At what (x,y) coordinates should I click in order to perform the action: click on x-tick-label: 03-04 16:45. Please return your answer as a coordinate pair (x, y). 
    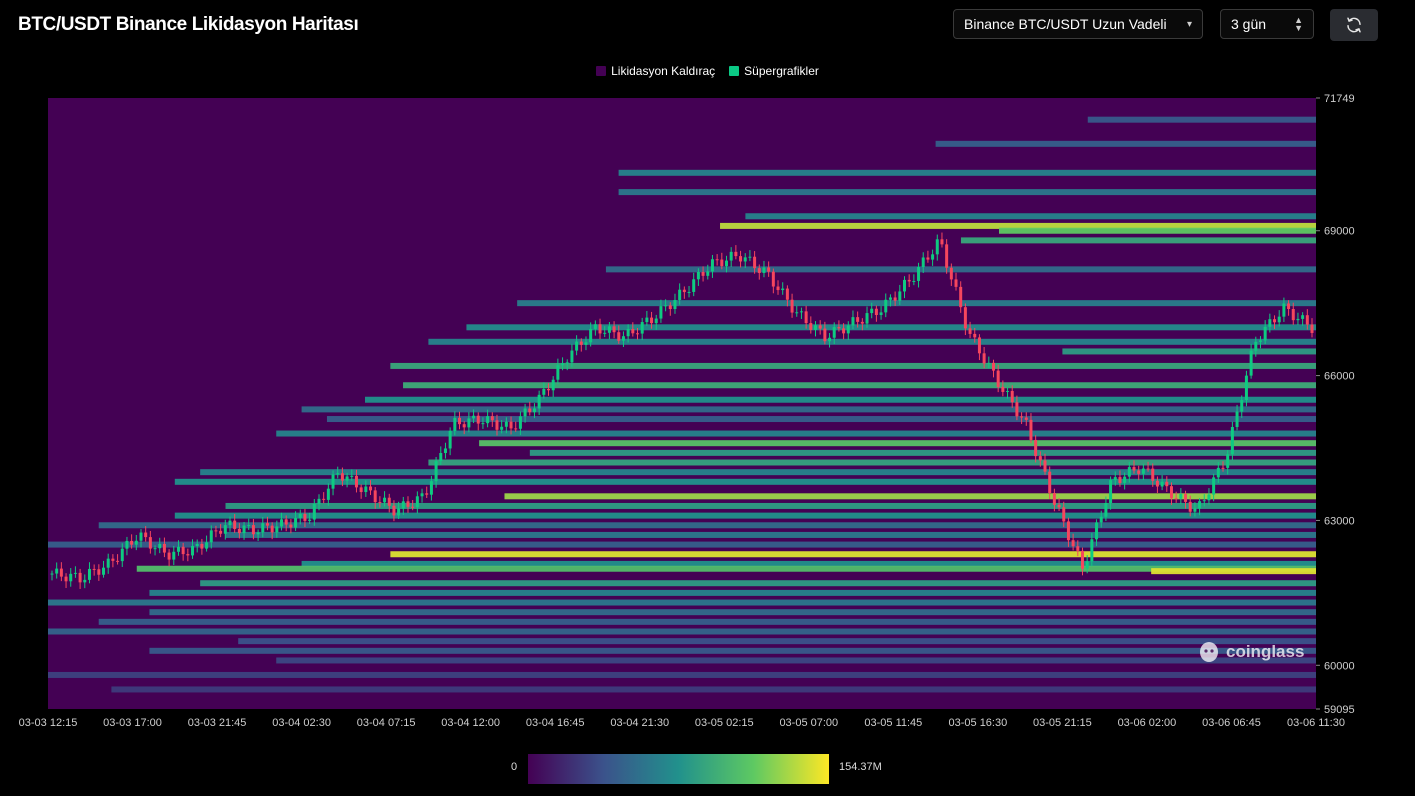
    Looking at the image, I should click on (555, 723).